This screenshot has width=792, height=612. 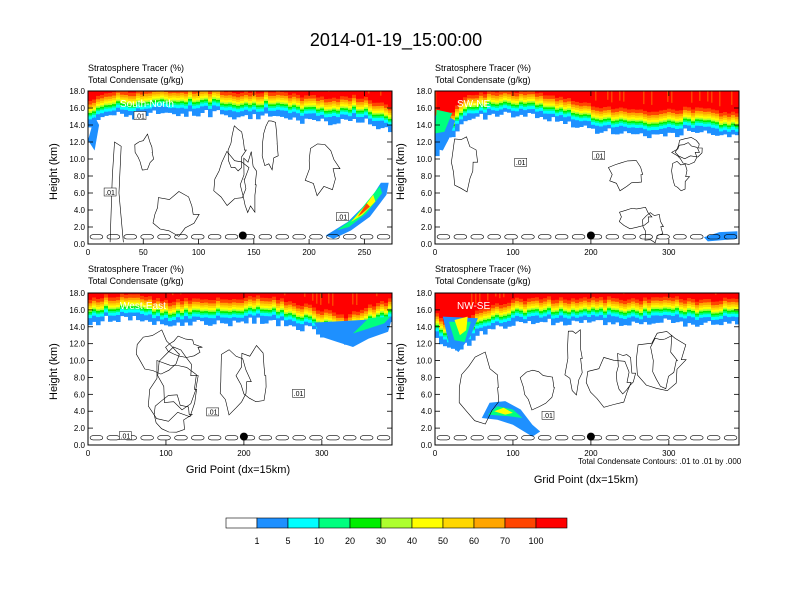 I want to click on panel-3-xlabel: Grid Point (dx=15km), so click(x=238, y=470).